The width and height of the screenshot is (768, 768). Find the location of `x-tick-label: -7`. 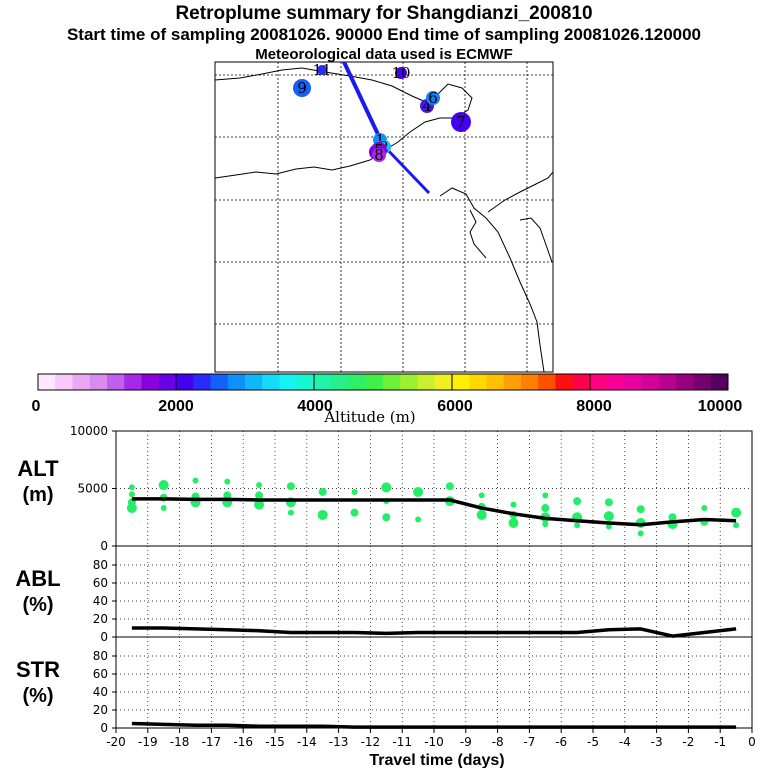

x-tick-label: -7 is located at coordinates (529, 742).